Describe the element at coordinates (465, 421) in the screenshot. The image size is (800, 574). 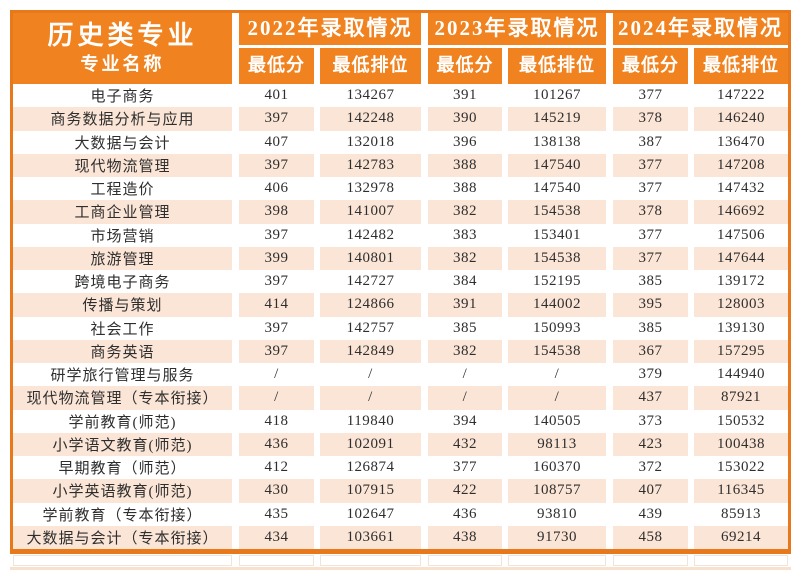
I see `value-cell: 394` at that location.